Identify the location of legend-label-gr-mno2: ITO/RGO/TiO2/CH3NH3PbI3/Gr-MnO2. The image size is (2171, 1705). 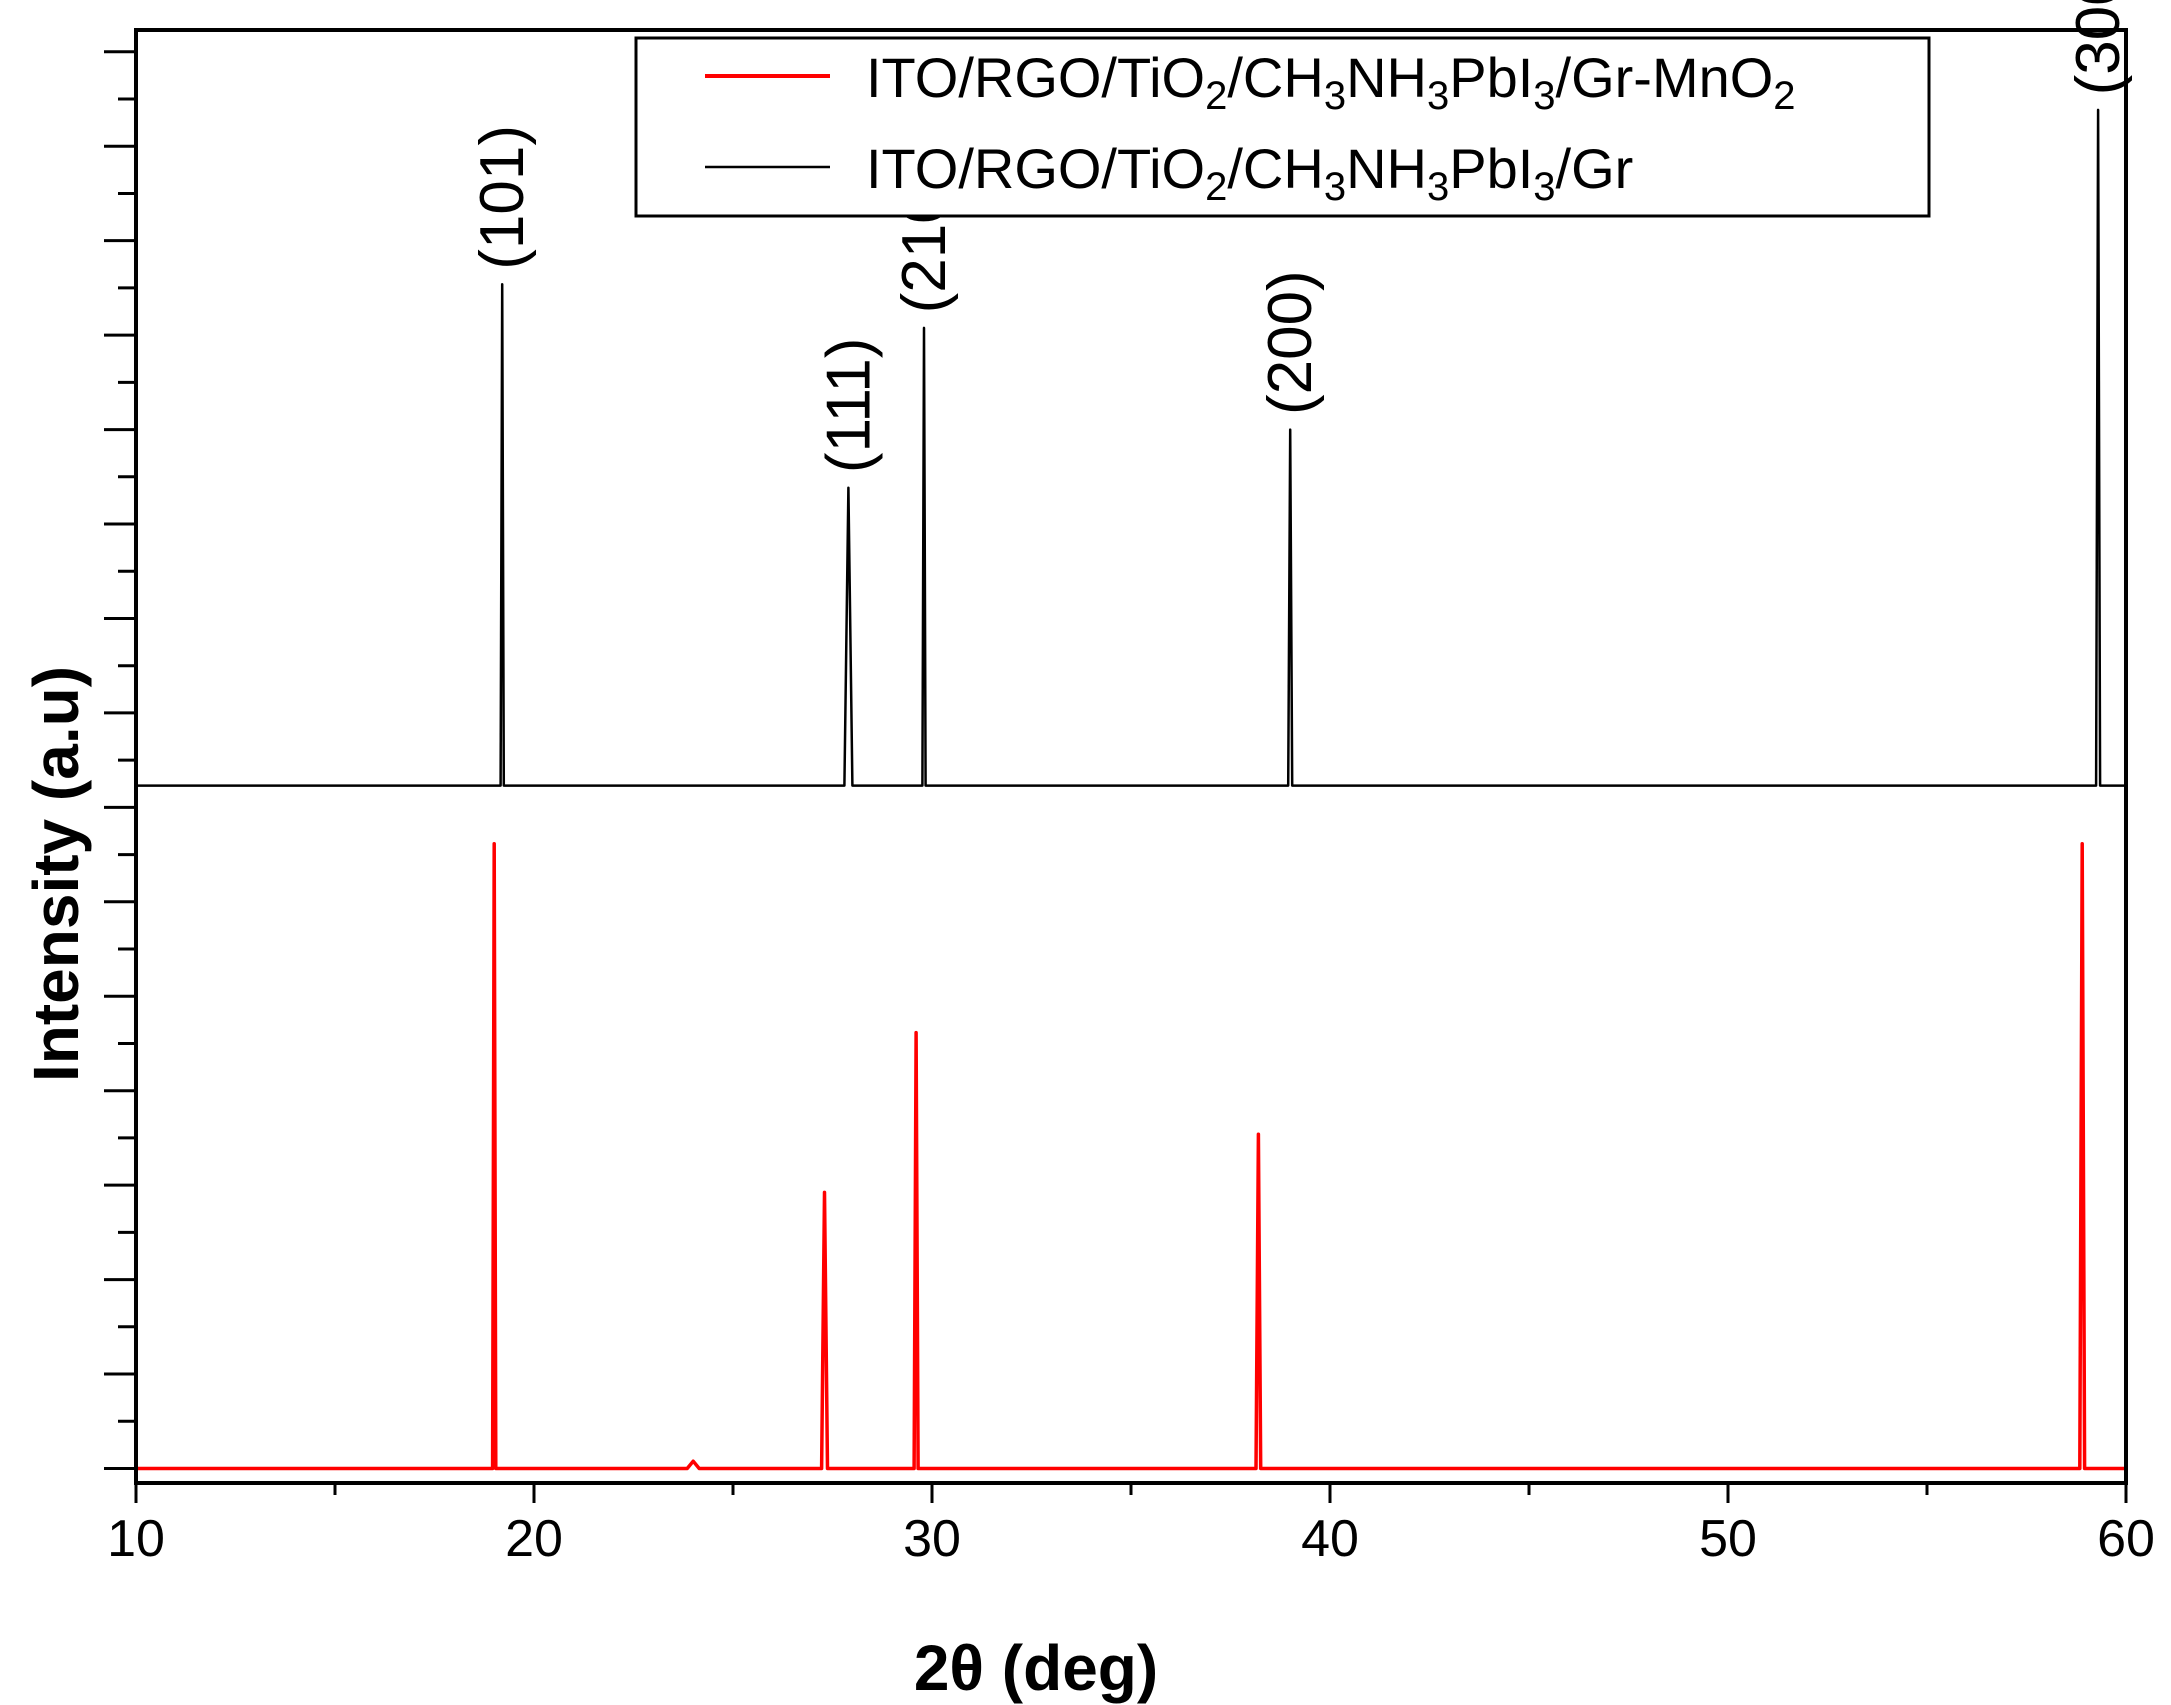
(1331, 82).